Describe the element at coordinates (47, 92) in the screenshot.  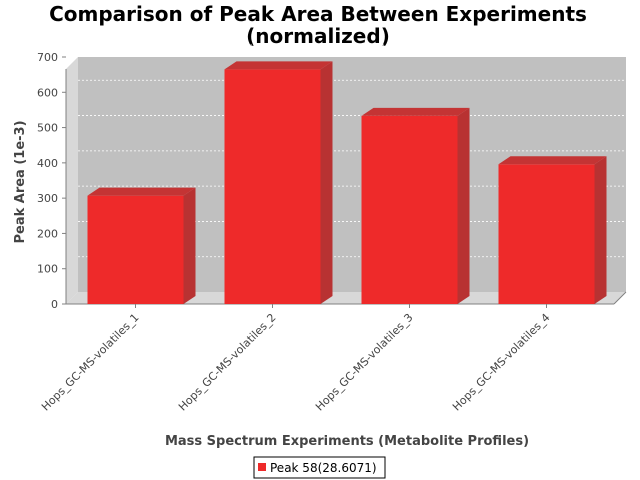
I see `y-tick-label: 600` at that location.